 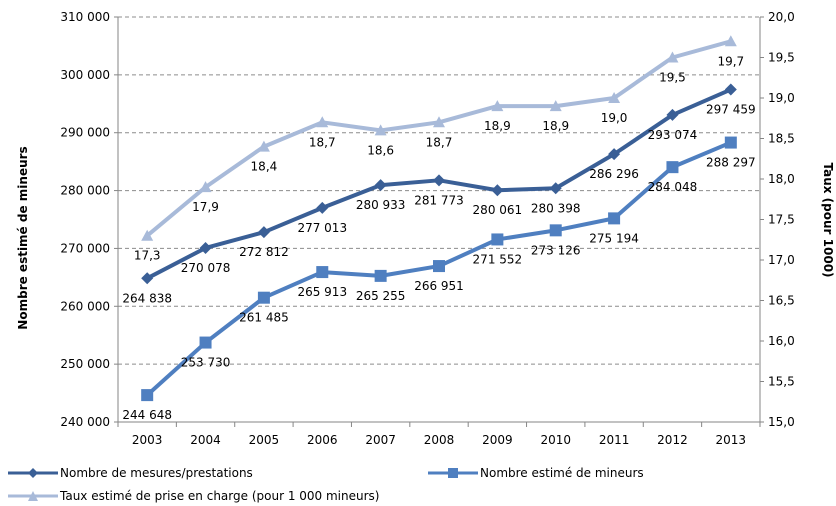 I want to click on data-label: 265 913, so click(x=322, y=292).